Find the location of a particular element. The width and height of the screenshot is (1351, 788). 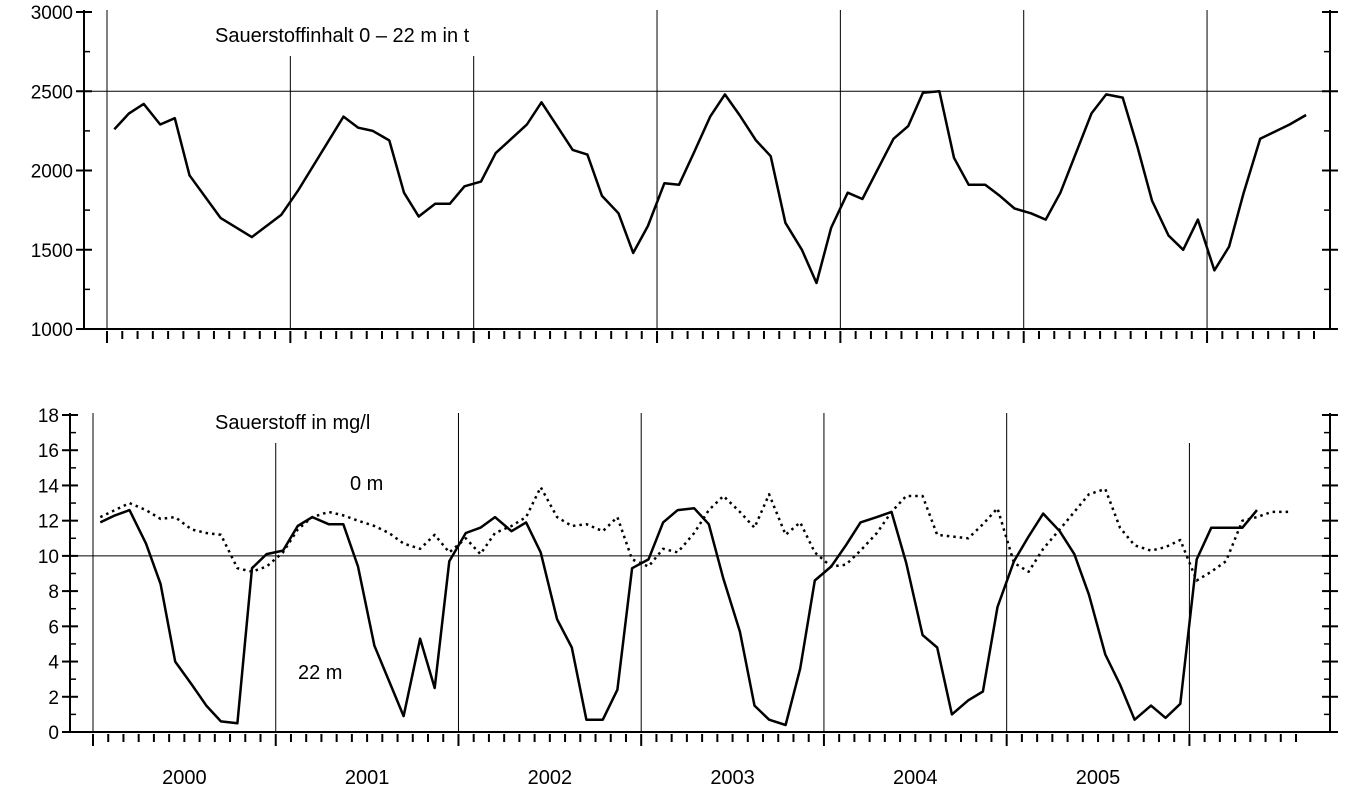

chart2-series-surface-0m is located at coordinates (694, 533).